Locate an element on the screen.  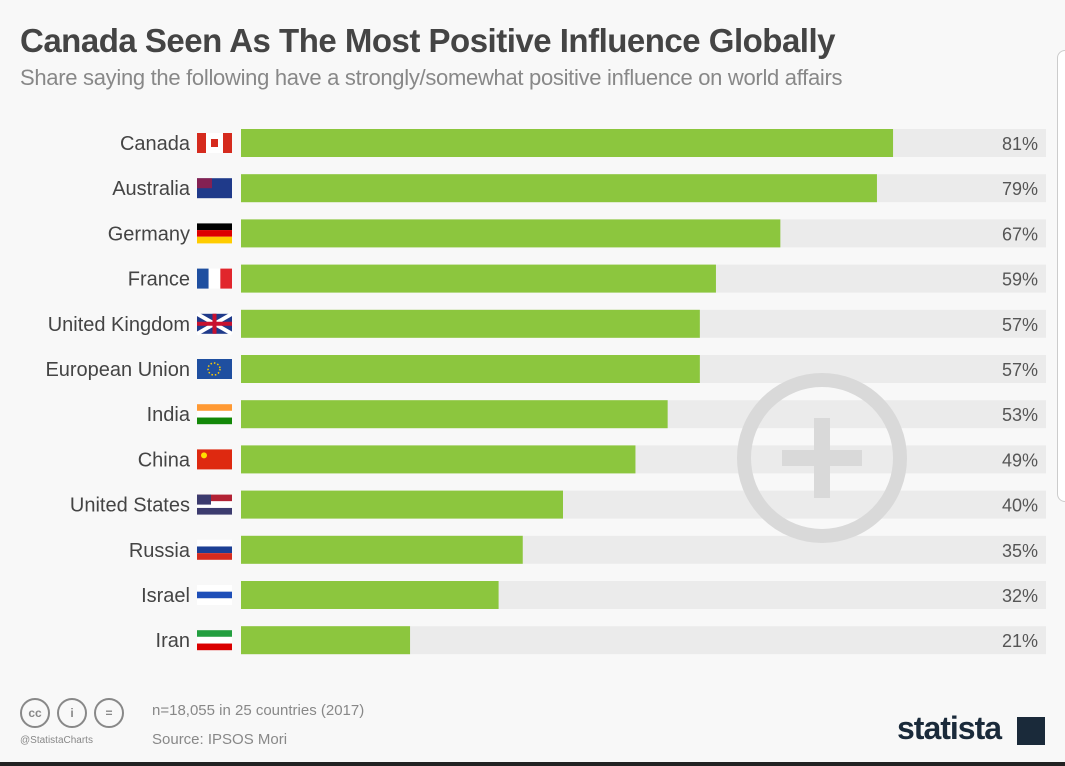
source-note: Source: IPSOS Mori is located at coordinates (220, 739).